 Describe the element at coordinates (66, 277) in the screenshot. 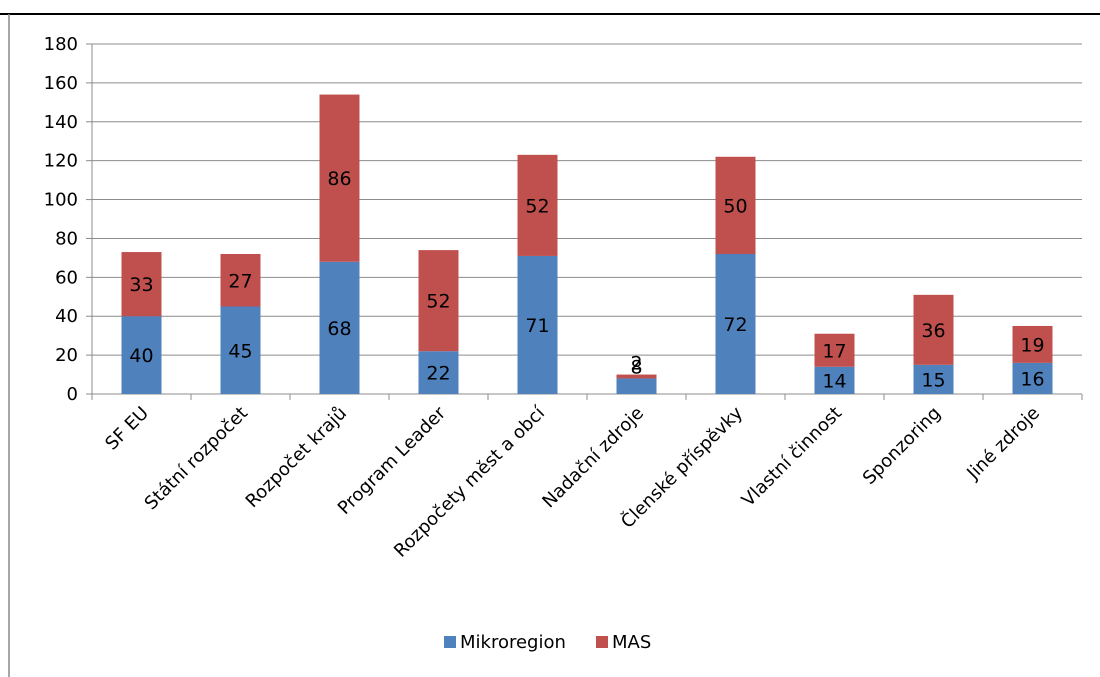

I see `y-tick-label: 60` at that location.